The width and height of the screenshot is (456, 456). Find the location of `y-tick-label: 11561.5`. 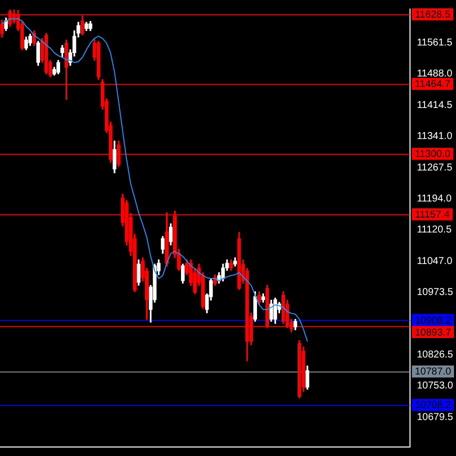

y-tick-label: 11561.5 is located at coordinates (434, 42).